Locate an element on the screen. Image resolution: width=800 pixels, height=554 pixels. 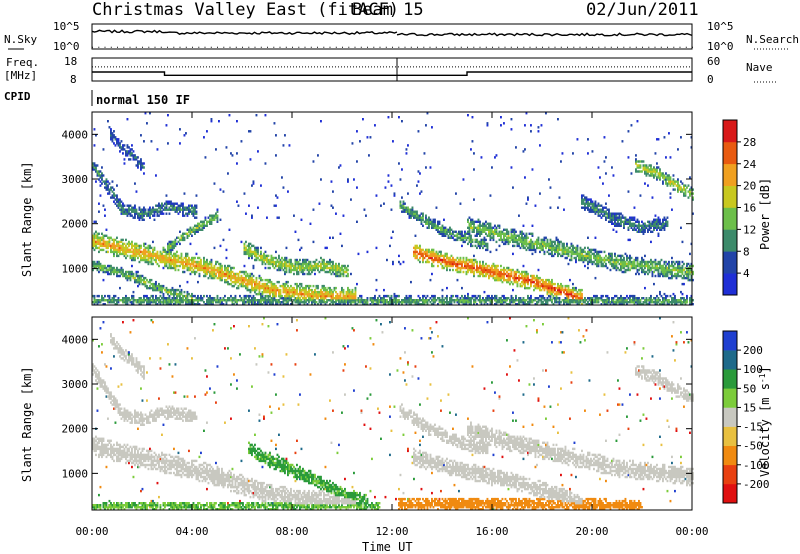
power-cell-1908 is located at coordinates (253, 183).